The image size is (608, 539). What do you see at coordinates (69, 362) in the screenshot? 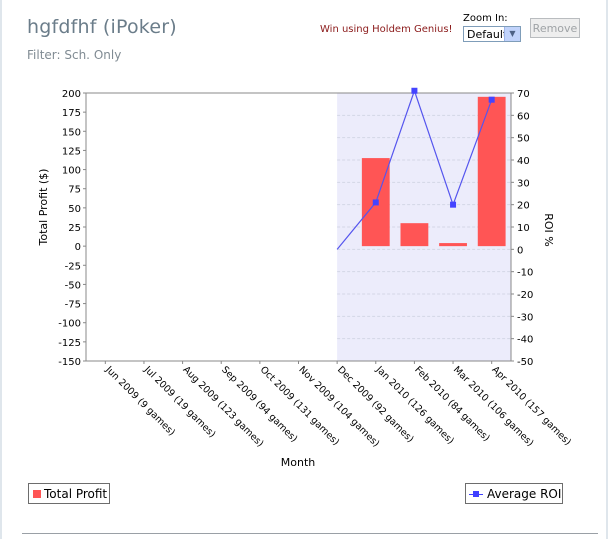
I see `left-tick-label: -150` at bounding box center [69, 362].